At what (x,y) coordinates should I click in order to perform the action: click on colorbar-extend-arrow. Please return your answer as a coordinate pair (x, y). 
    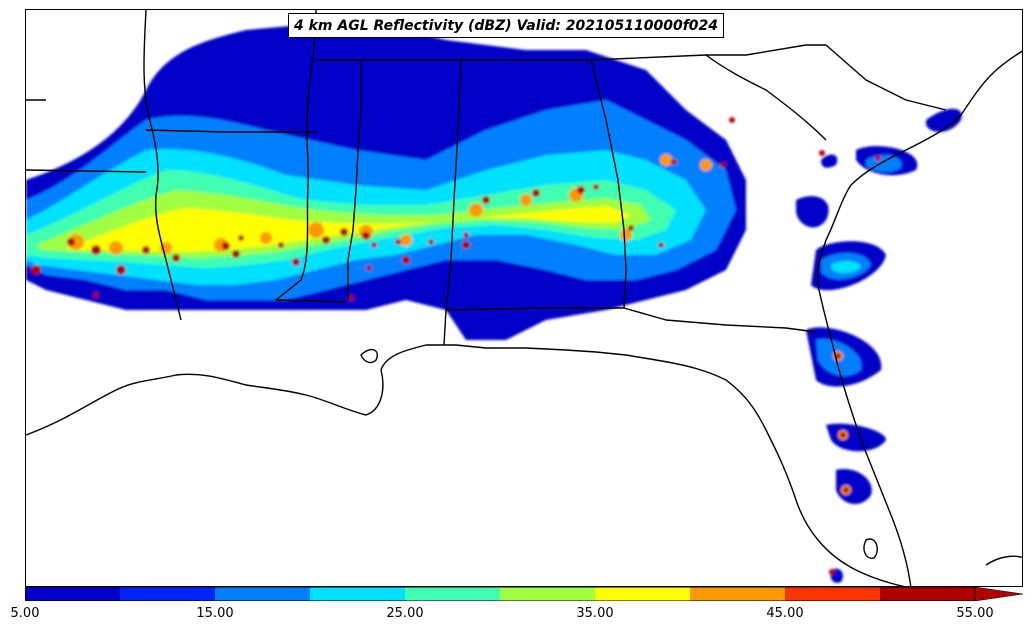
    Looking at the image, I should click on (998, 594).